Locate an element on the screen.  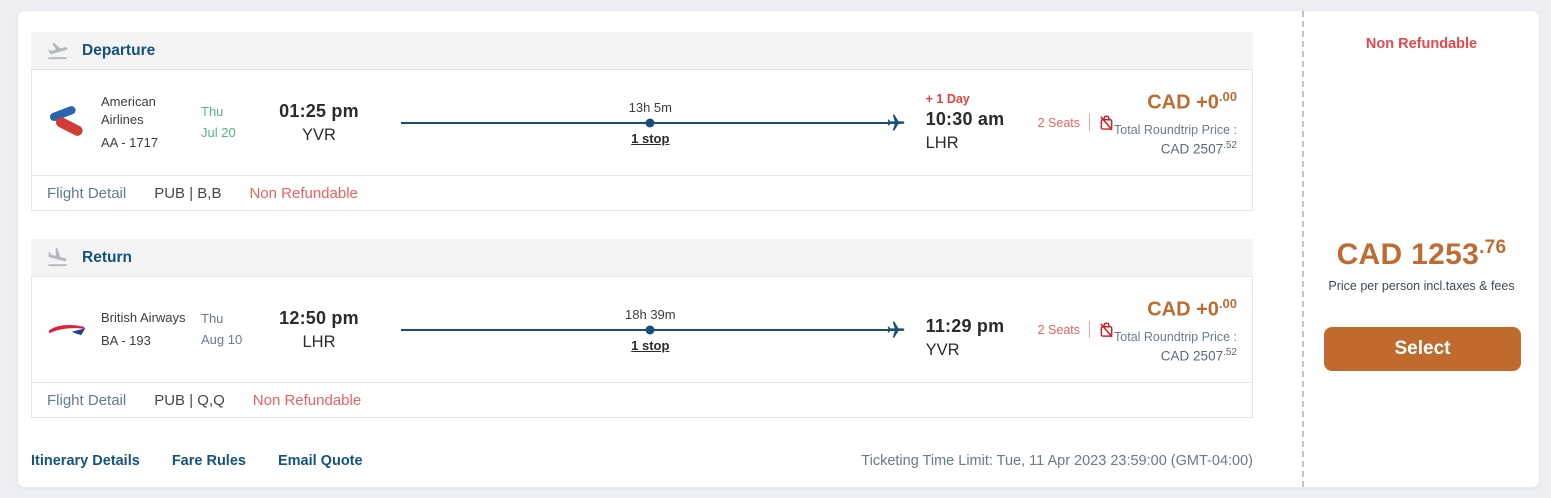
airline-info: British Airways BA - 193 is located at coordinates (151, 329).